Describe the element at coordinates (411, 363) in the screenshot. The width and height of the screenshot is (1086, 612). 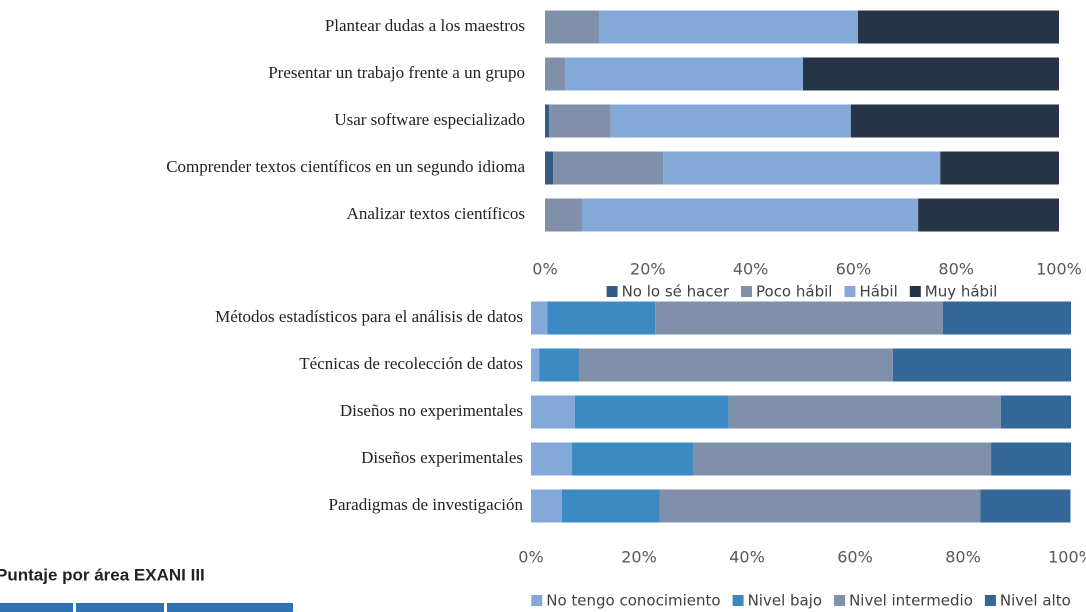
I see `category-label: Técnicas de recolección de datos` at that location.